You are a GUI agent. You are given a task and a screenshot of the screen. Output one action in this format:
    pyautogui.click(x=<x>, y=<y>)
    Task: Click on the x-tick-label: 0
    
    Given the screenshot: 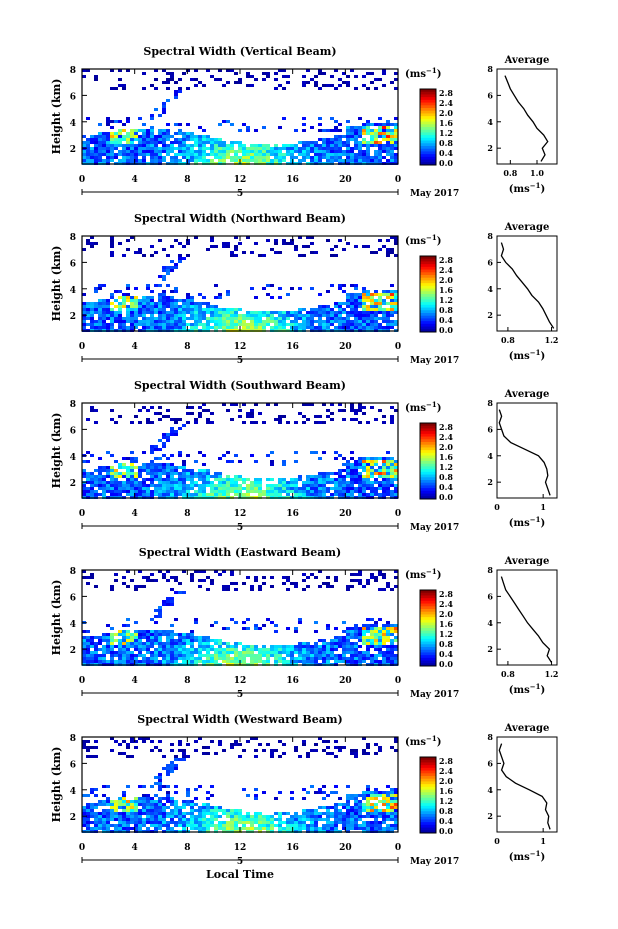 What is the action you would take?
    pyautogui.click(x=398, y=347)
    